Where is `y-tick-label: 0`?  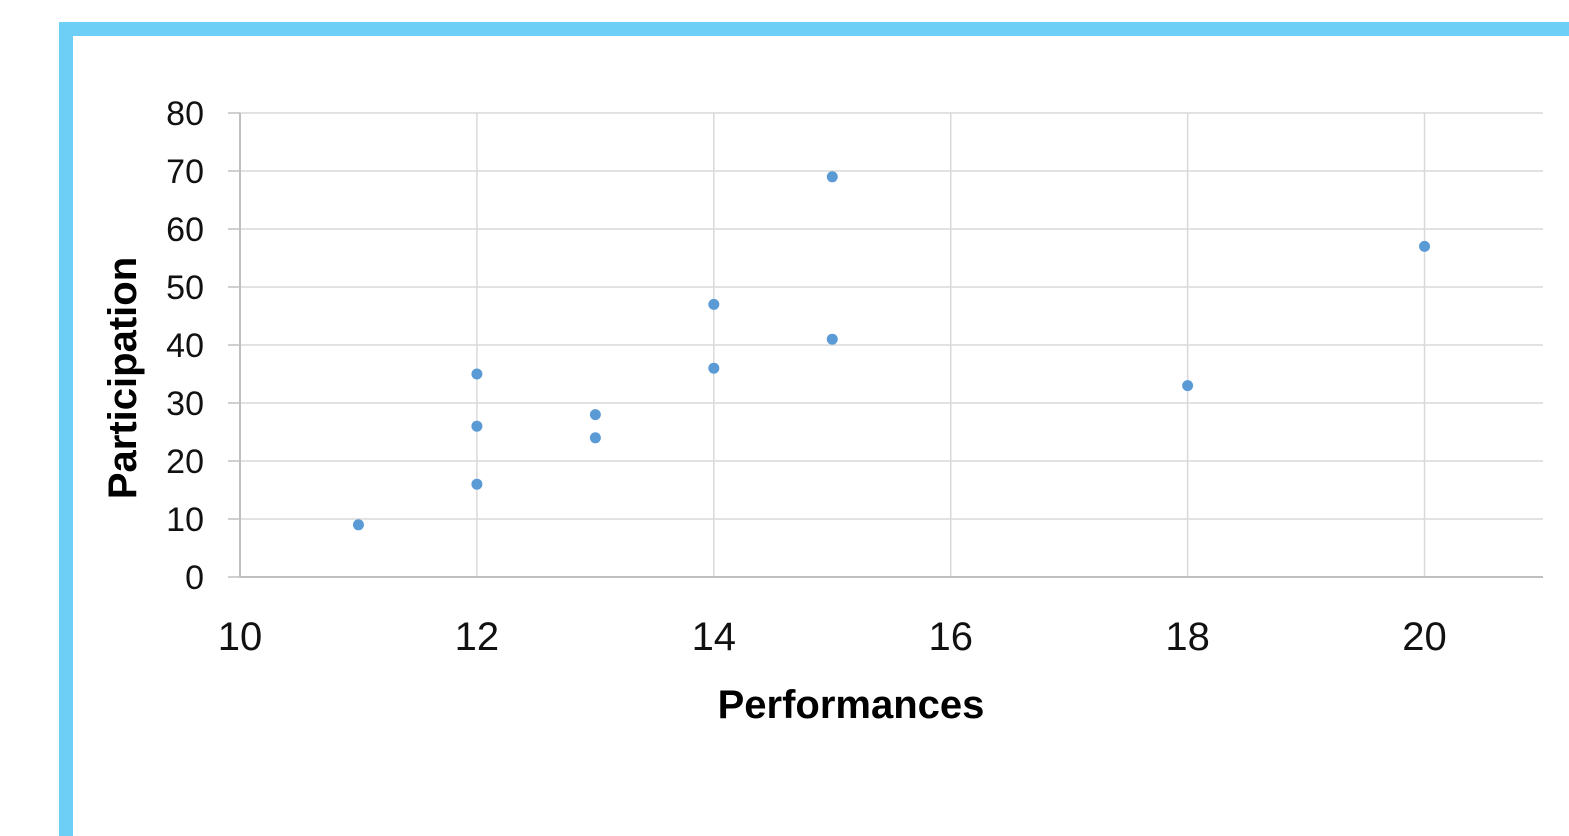
y-tick-label: 0 is located at coordinates (194, 578).